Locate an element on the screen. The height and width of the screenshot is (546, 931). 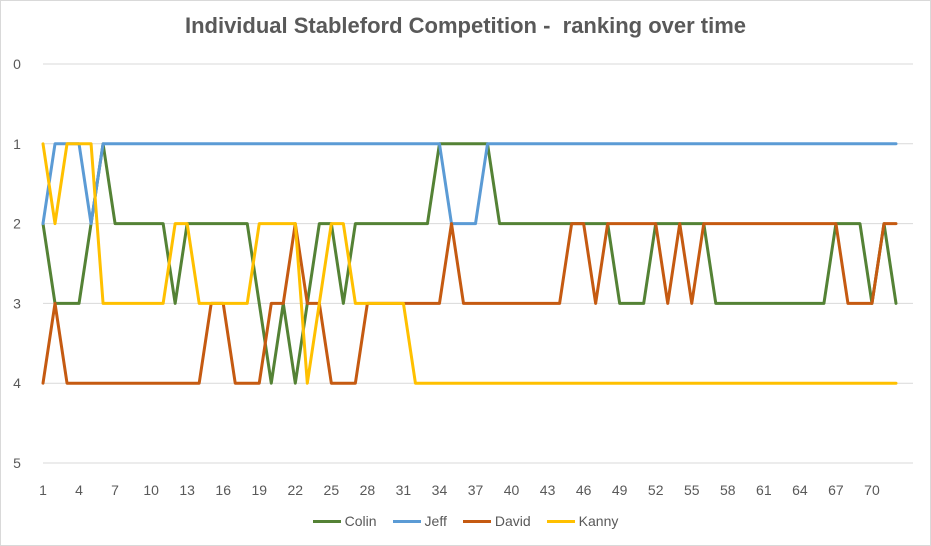
y-tick-label: 0 is located at coordinates (17, 64).